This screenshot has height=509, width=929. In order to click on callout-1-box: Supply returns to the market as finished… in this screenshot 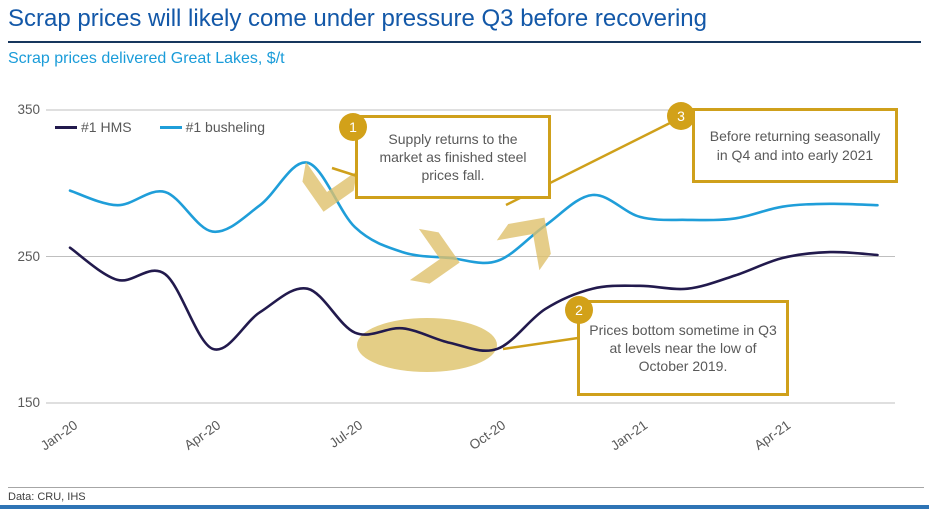, I will do `click(453, 157)`.